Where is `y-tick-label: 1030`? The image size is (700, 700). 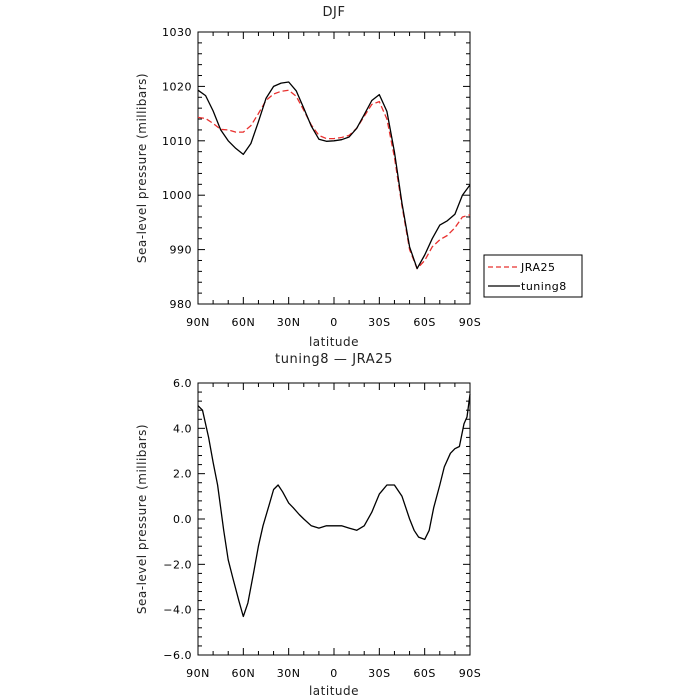
y-tick-label: 1030 is located at coordinates (177, 32).